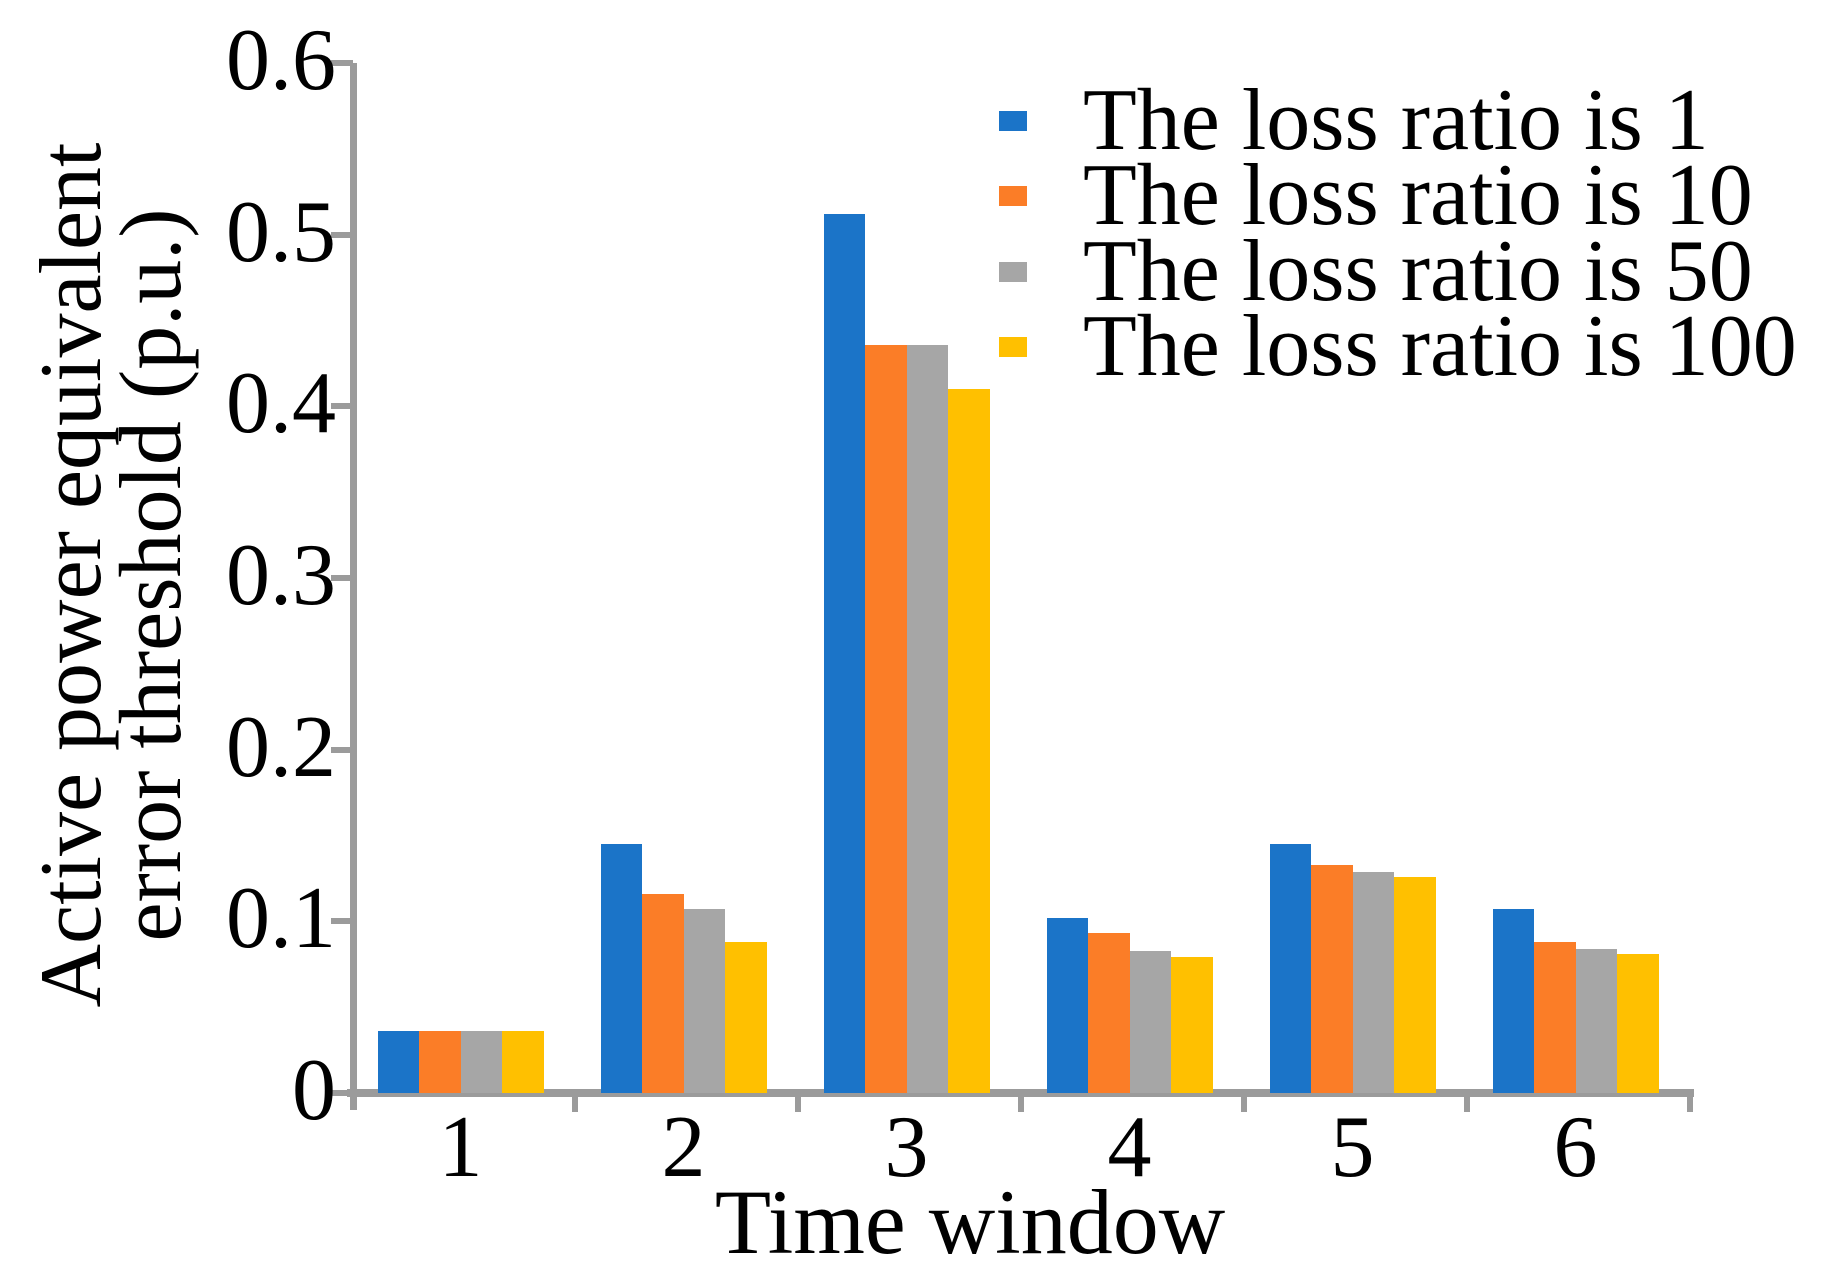 This screenshot has height=1286, width=1823. I want to click on y-tick-label: 0.5, so click(281, 232).